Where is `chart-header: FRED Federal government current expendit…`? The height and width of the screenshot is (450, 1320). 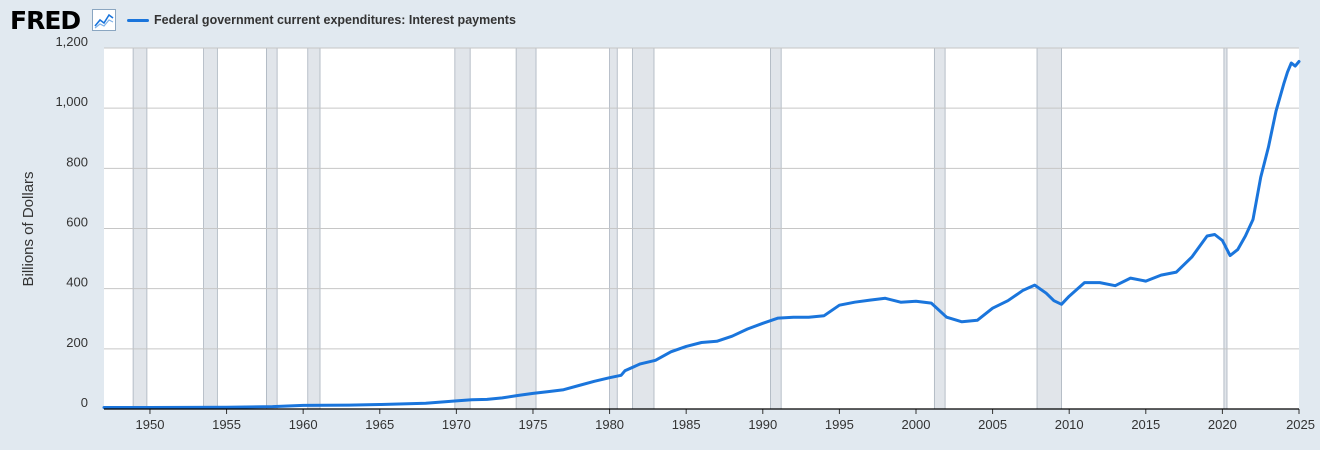 chart-header: FRED Federal government current expendit… is located at coordinates (660, 20).